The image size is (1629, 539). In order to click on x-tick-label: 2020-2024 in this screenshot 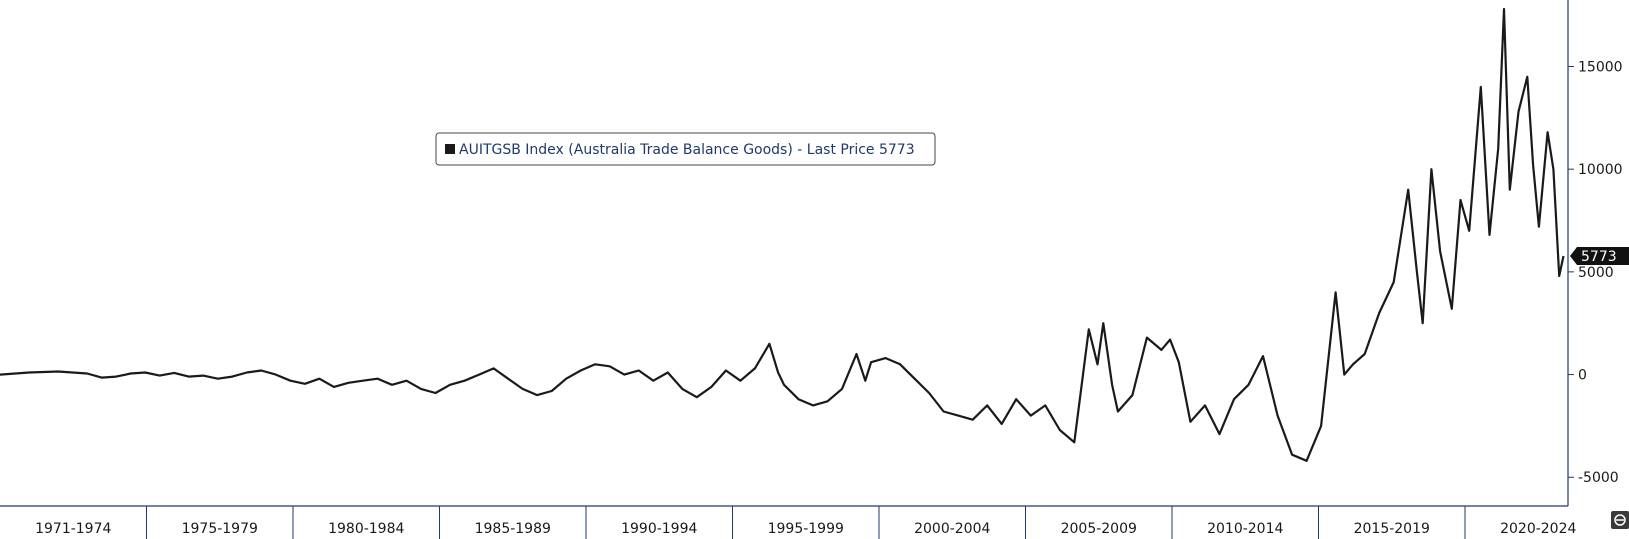, I will do `click(1538, 529)`.